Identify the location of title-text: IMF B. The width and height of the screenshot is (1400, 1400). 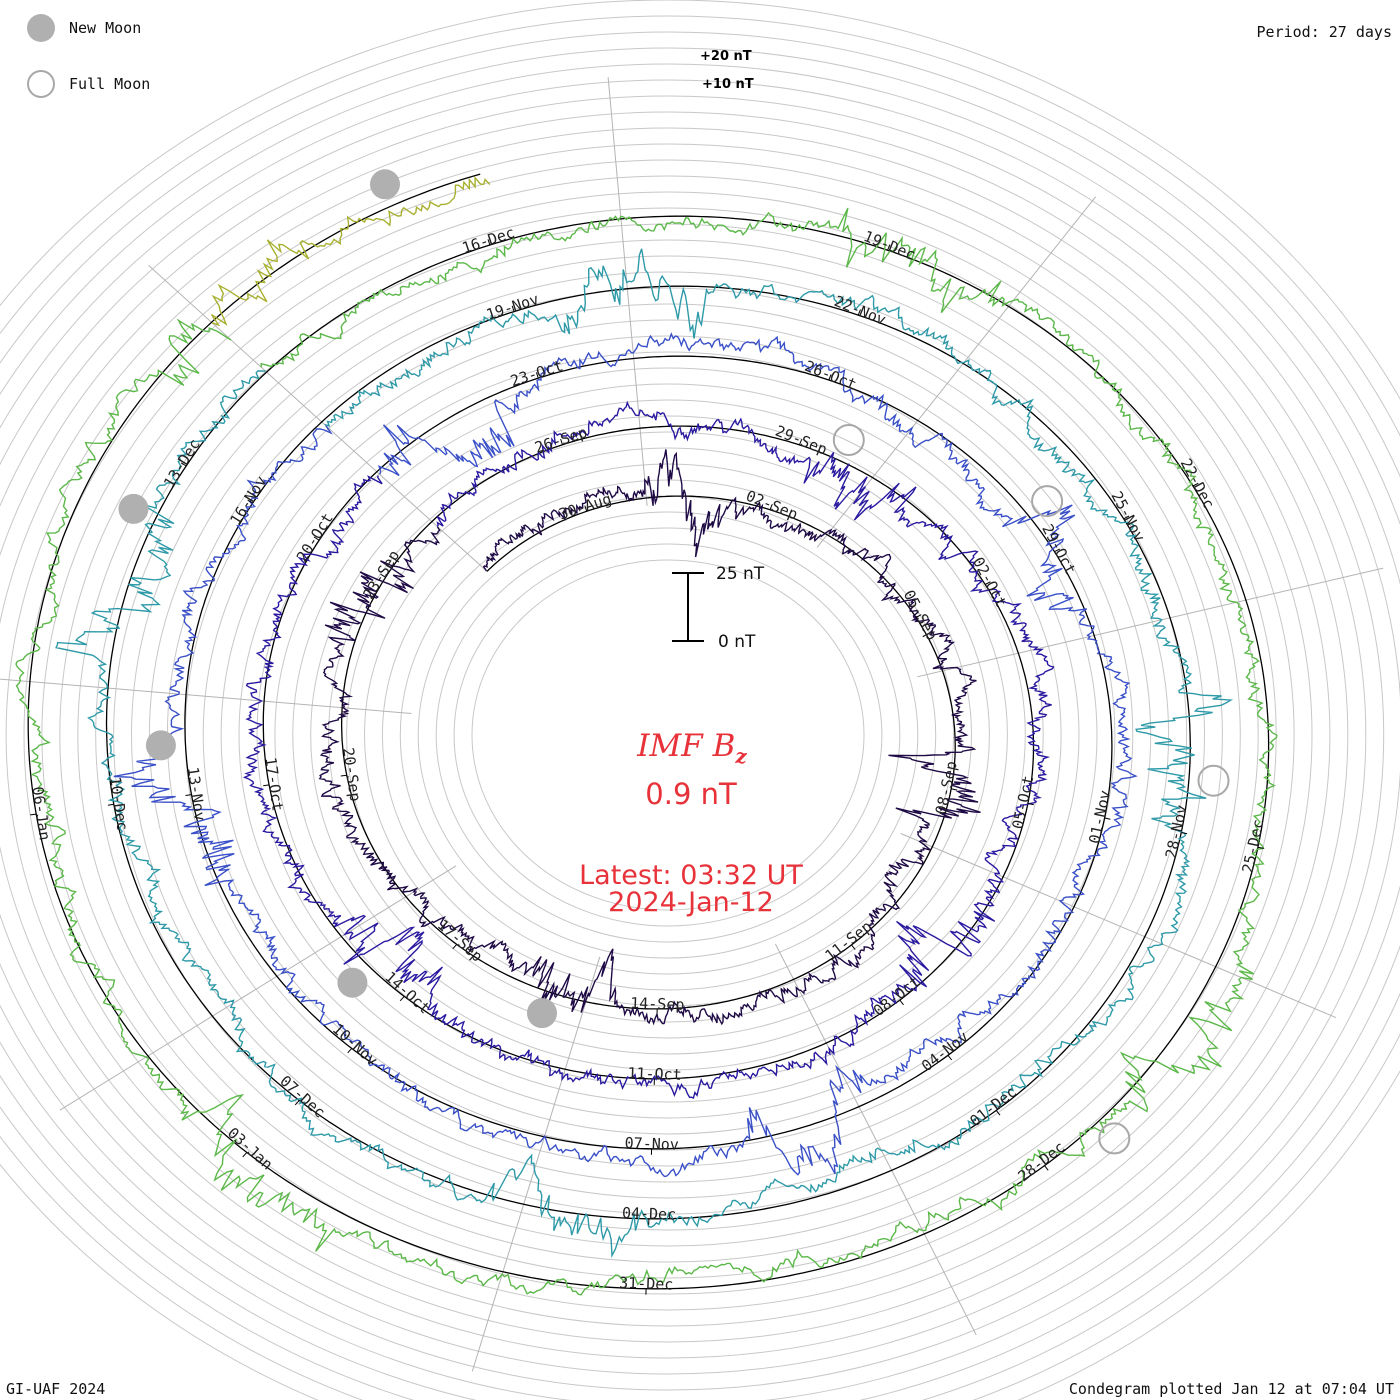
(686, 746).